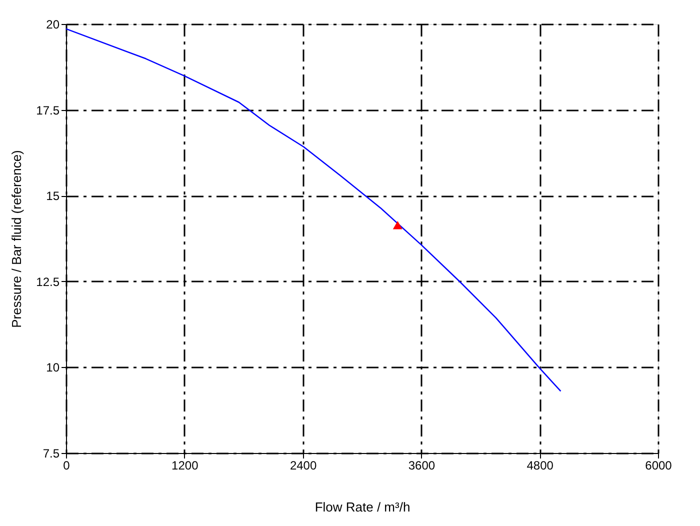  I want to click on x-tick-label: 0, so click(66, 465).